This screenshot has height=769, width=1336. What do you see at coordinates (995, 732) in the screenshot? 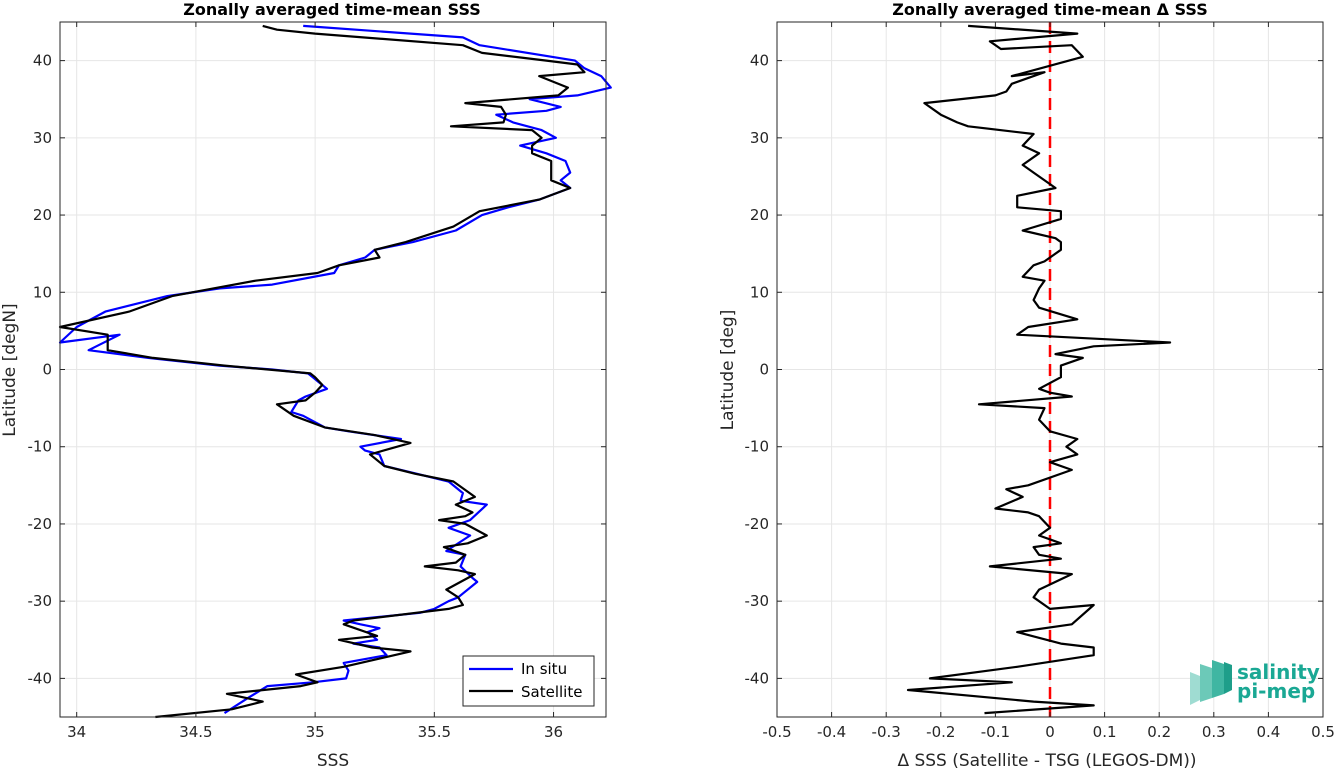
I see `right-x-tick-label: -0.1` at bounding box center [995, 732].